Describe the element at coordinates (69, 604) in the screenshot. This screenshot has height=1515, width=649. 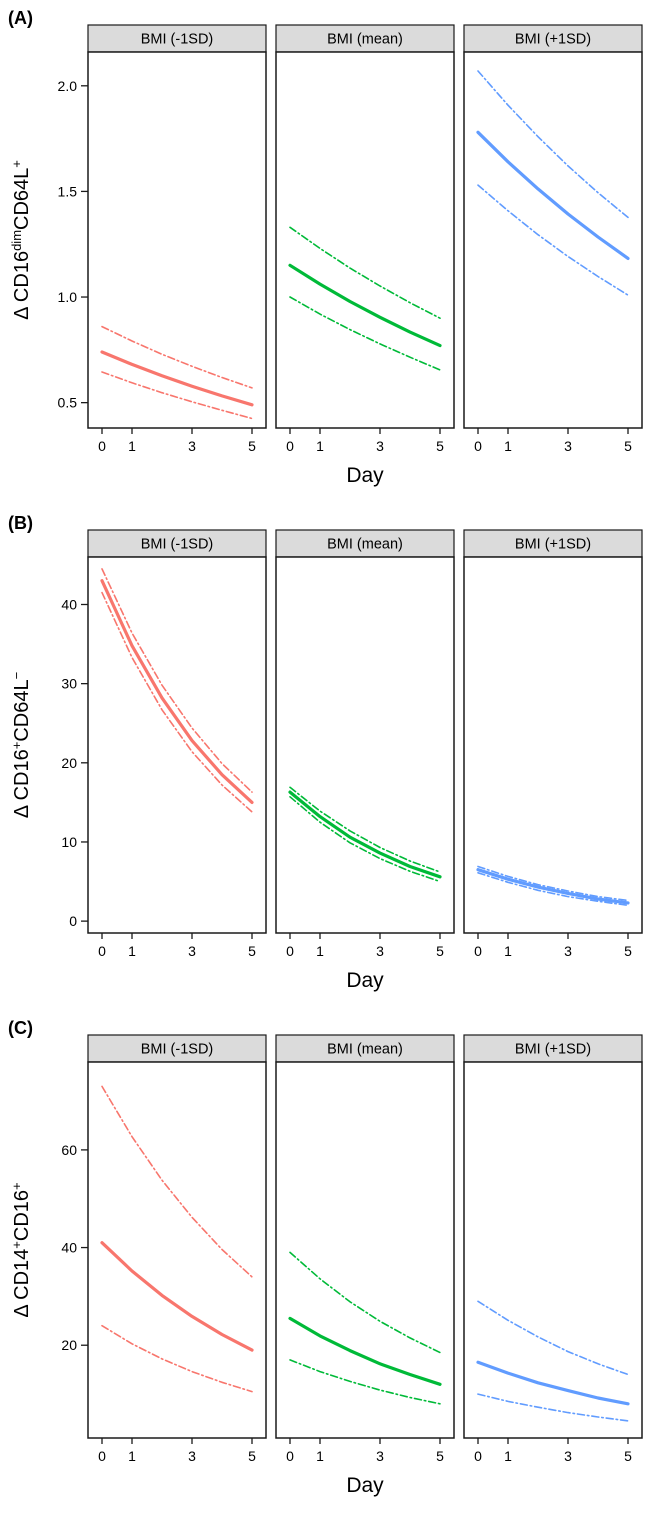
I see `y-tick-label: 40` at that location.